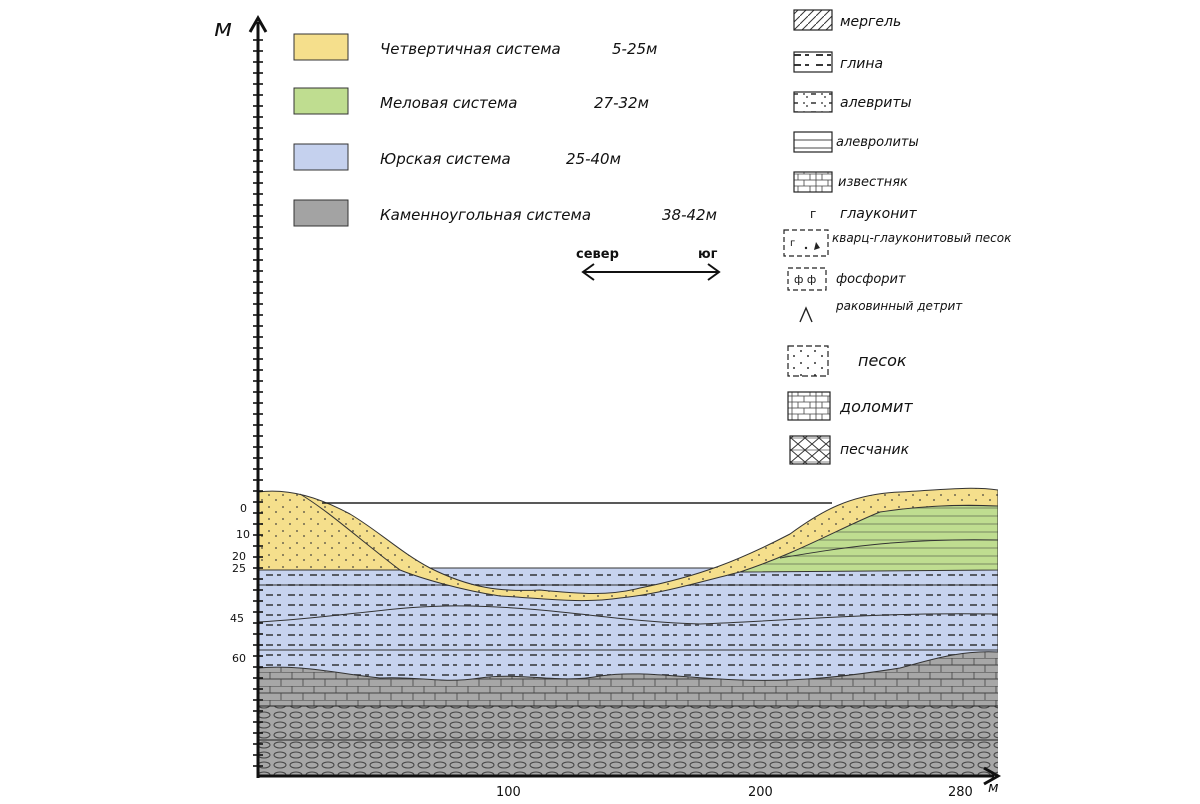  Describe the element at coordinates (838, 62) in the screenshot. I see `lithology-item-clay: глина` at that location.